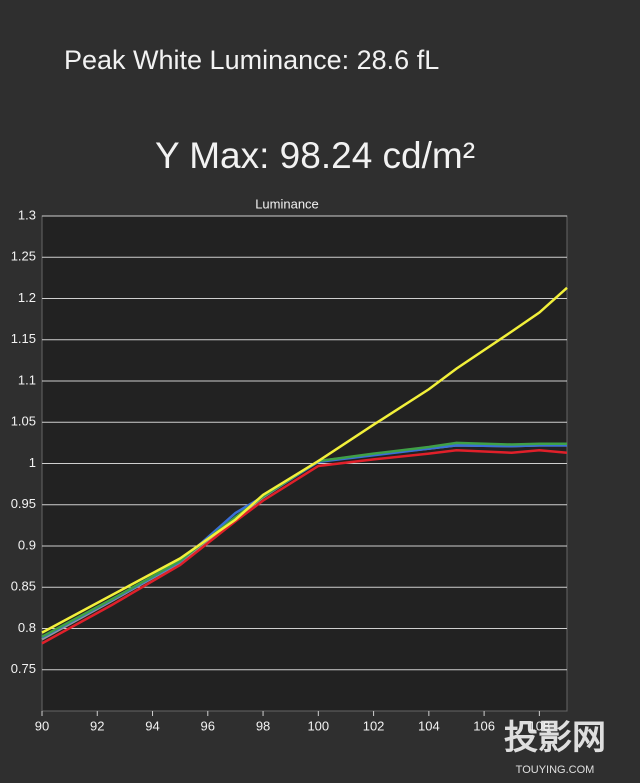 Image resolution: width=640 pixels, height=783 pixels. What do you see at coordinates (27, 627) in the screenshot?
I see `y-tick-label: 0.8` at bounding box center [27, 627].